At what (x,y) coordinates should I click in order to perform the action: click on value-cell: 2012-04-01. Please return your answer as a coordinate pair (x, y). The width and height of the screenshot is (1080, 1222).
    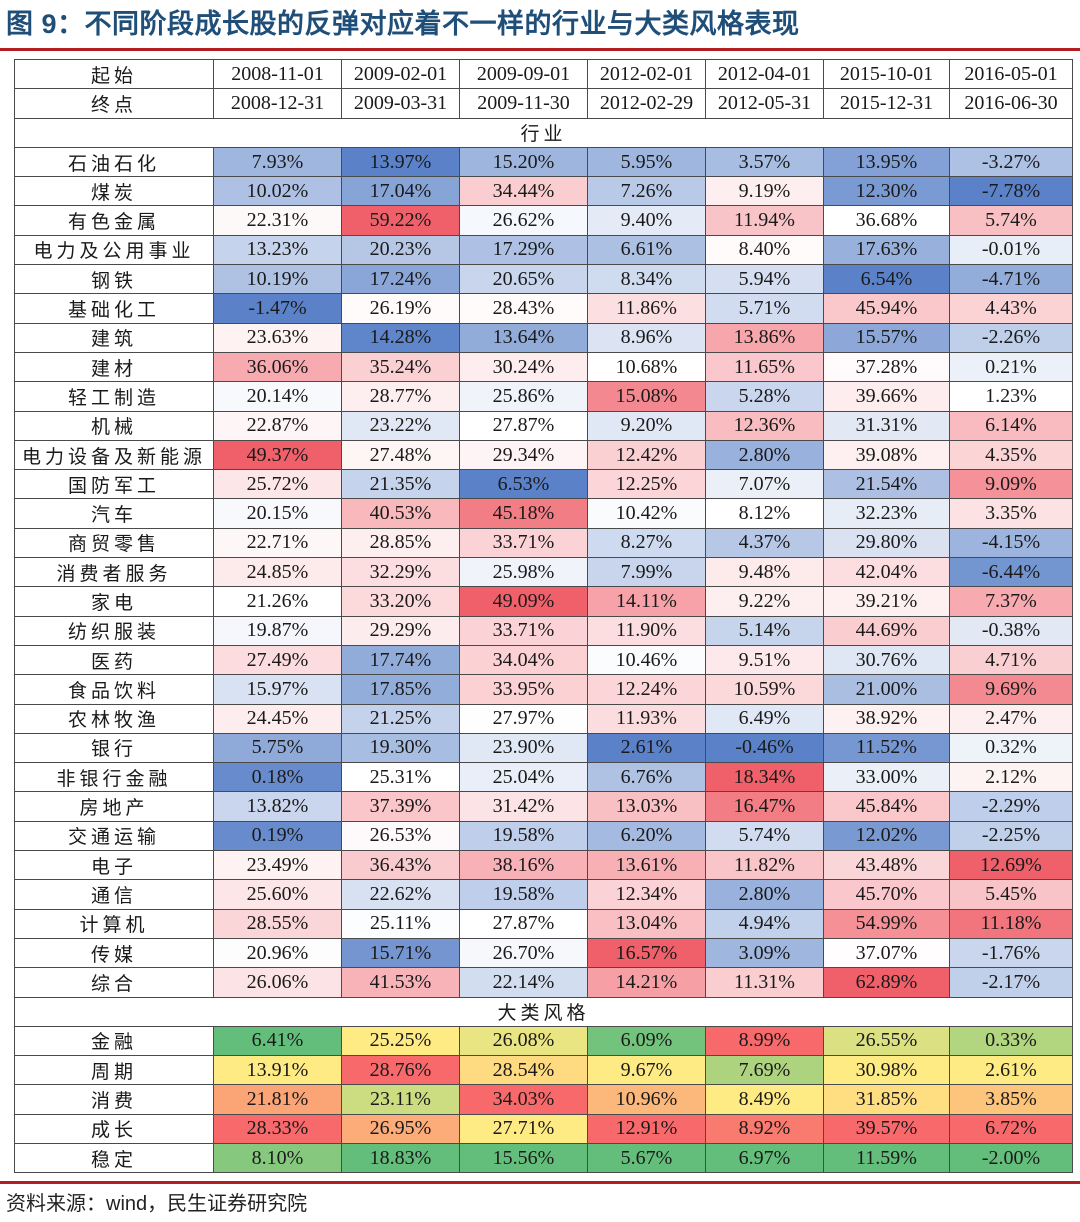
    Looking at the image, I should click on (764, 74).